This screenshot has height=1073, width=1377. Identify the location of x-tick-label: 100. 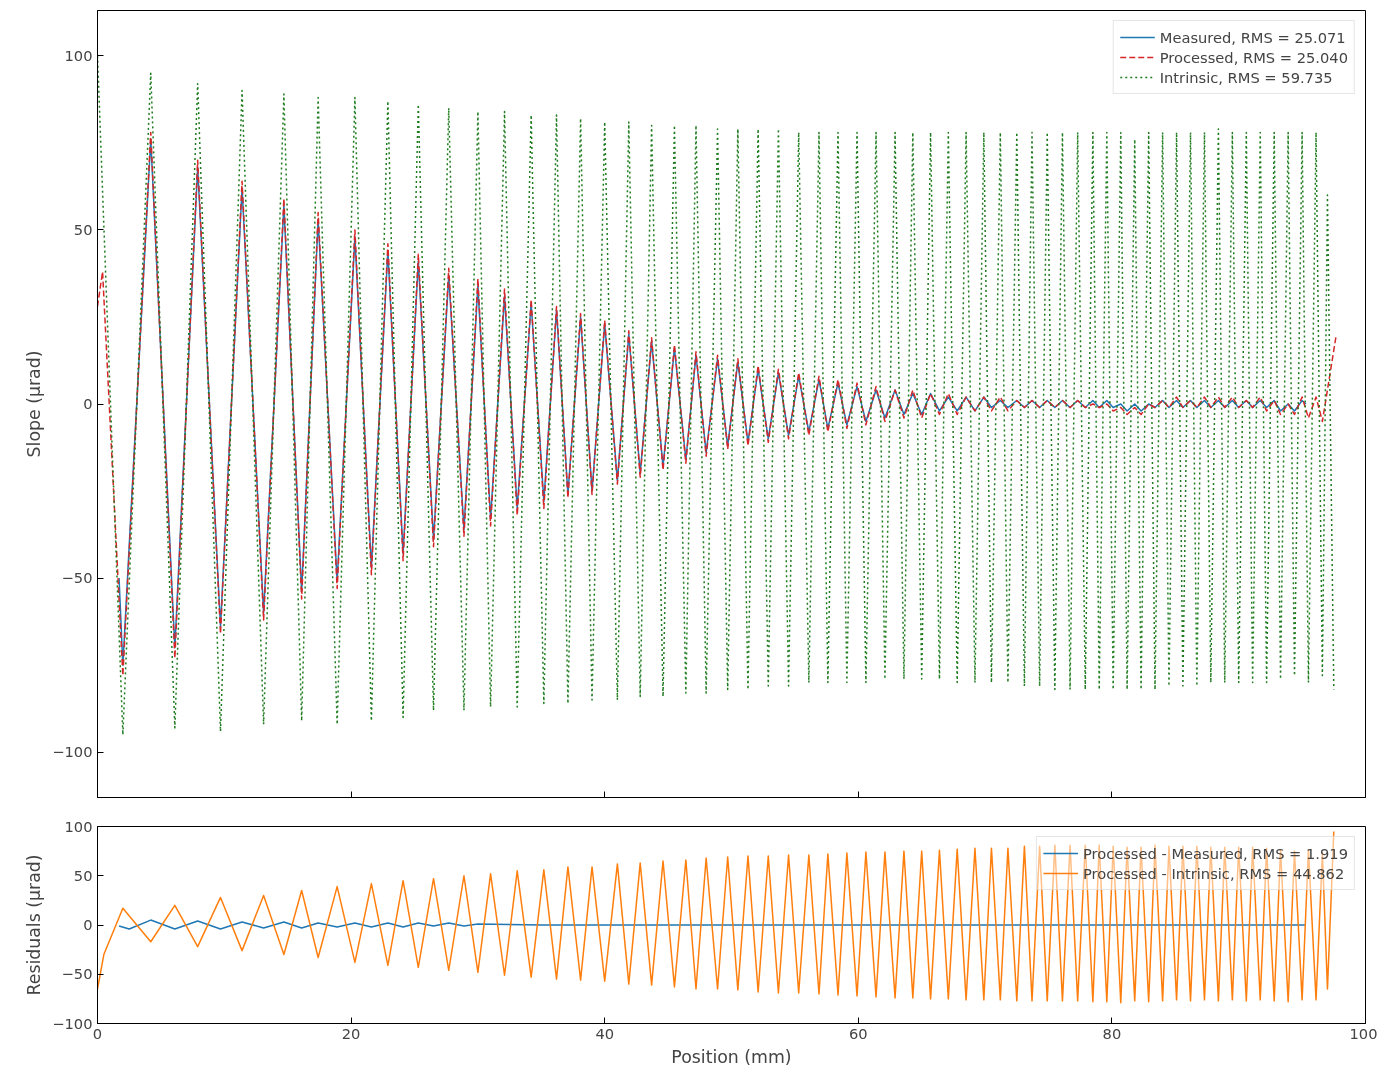
(1363, 1033).